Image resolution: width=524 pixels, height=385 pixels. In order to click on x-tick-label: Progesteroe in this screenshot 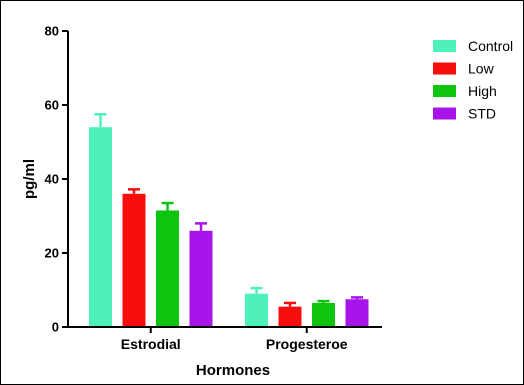, I will do `click(307, 344)`.